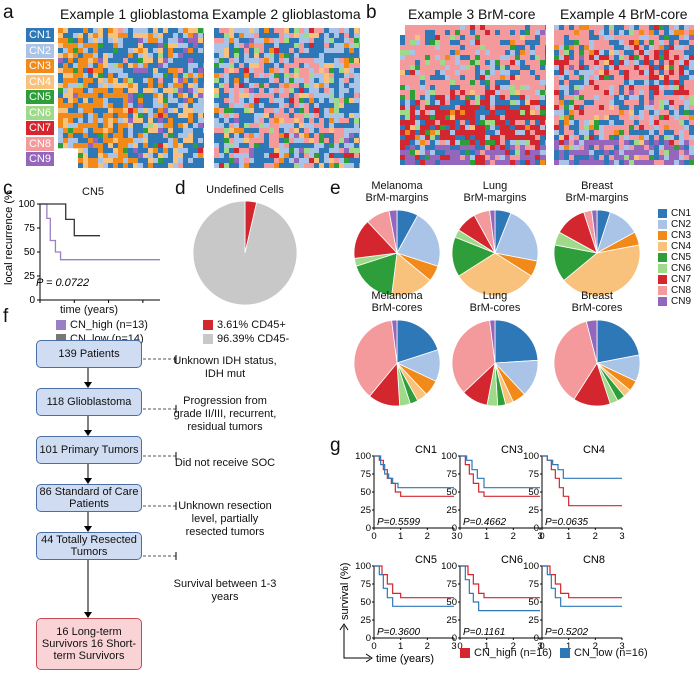  Describe the element at coordinates (88, 615) in the screenshot. I see `f-arrowhead` at that location.